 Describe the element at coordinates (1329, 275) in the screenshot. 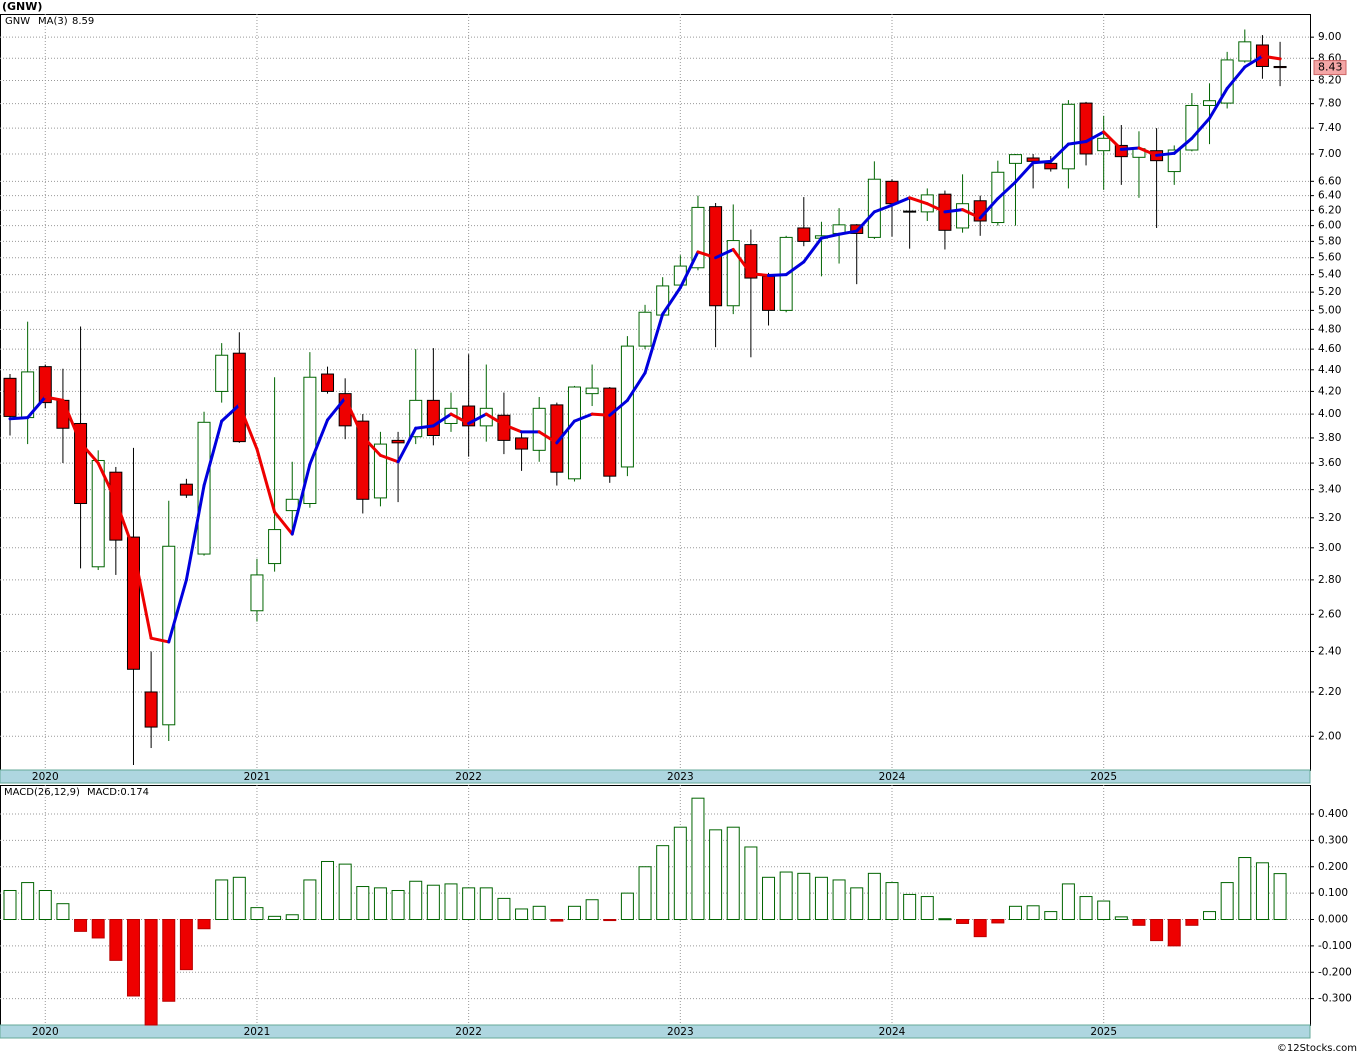

I see `y-tick-label: 5.40` at that location.